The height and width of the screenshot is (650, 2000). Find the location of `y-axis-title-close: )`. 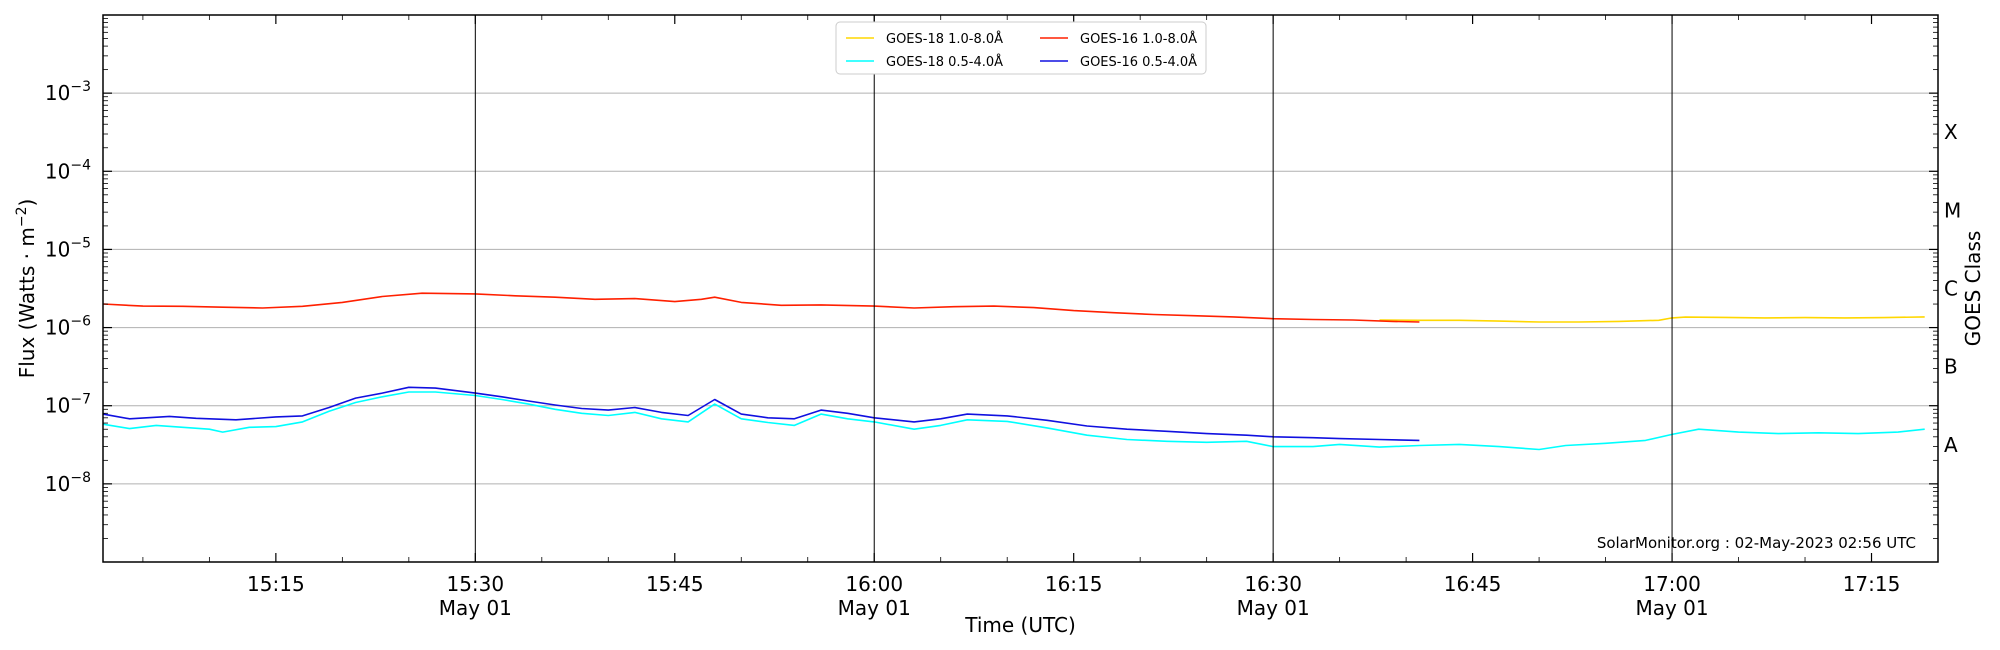

y-axis-title-close: ) is located at coordinates (27, 203).